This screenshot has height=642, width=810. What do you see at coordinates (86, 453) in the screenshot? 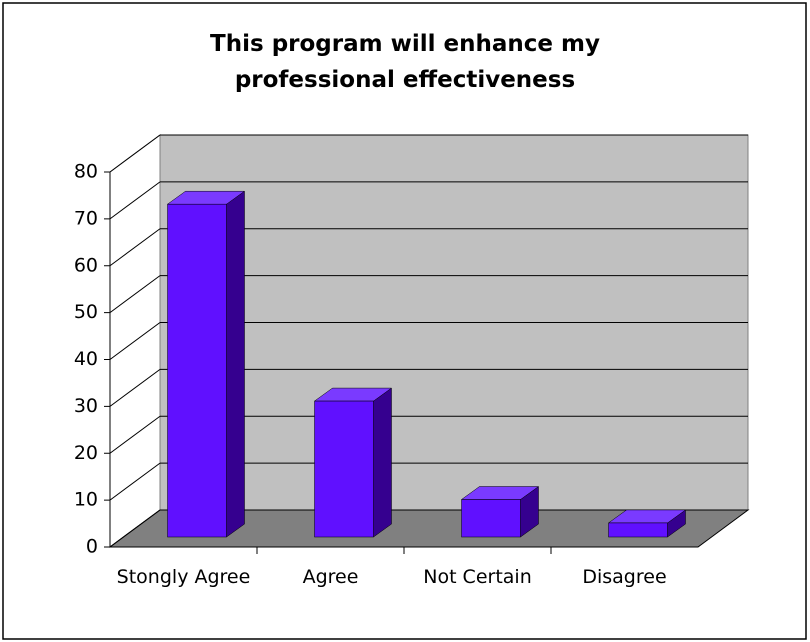
I see `y-tick-label: 20` at bounding box center [86, 453].